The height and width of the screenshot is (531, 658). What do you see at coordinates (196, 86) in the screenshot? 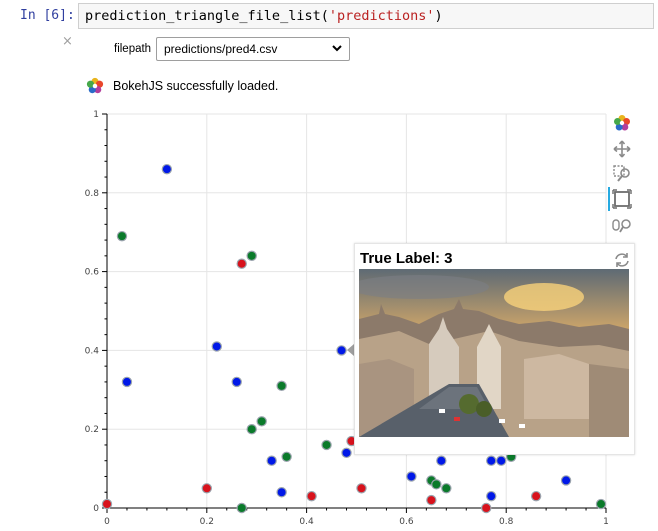
I see `bokeh-loaded-message: BokehJS successfully loaded.` at bounding box center [196, 86].